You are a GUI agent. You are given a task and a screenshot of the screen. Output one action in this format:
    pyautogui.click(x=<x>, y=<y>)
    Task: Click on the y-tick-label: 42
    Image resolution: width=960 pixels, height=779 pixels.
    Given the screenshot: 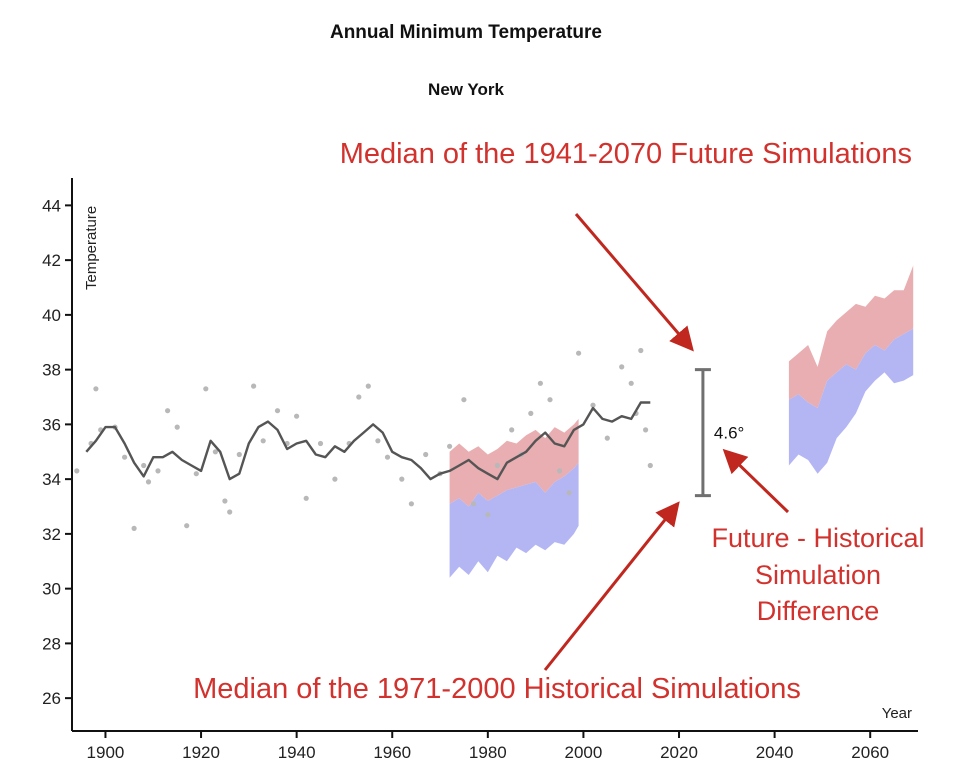 What is the action you would take?
    pyautogui.click(x=51, y=260)
    